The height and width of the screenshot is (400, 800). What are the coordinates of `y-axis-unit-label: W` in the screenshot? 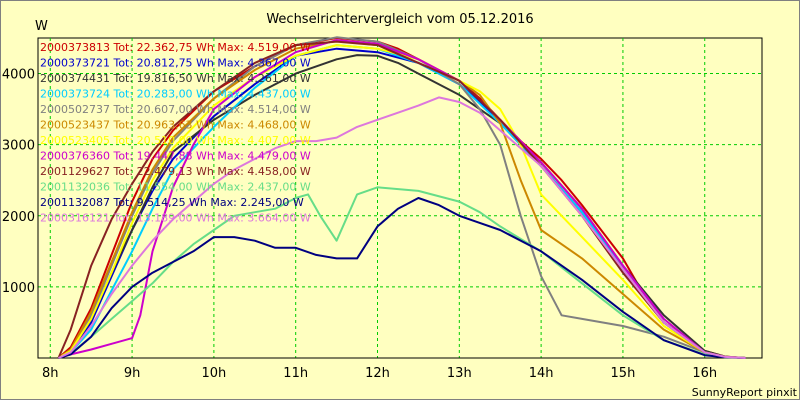 It's located at (41, 26).